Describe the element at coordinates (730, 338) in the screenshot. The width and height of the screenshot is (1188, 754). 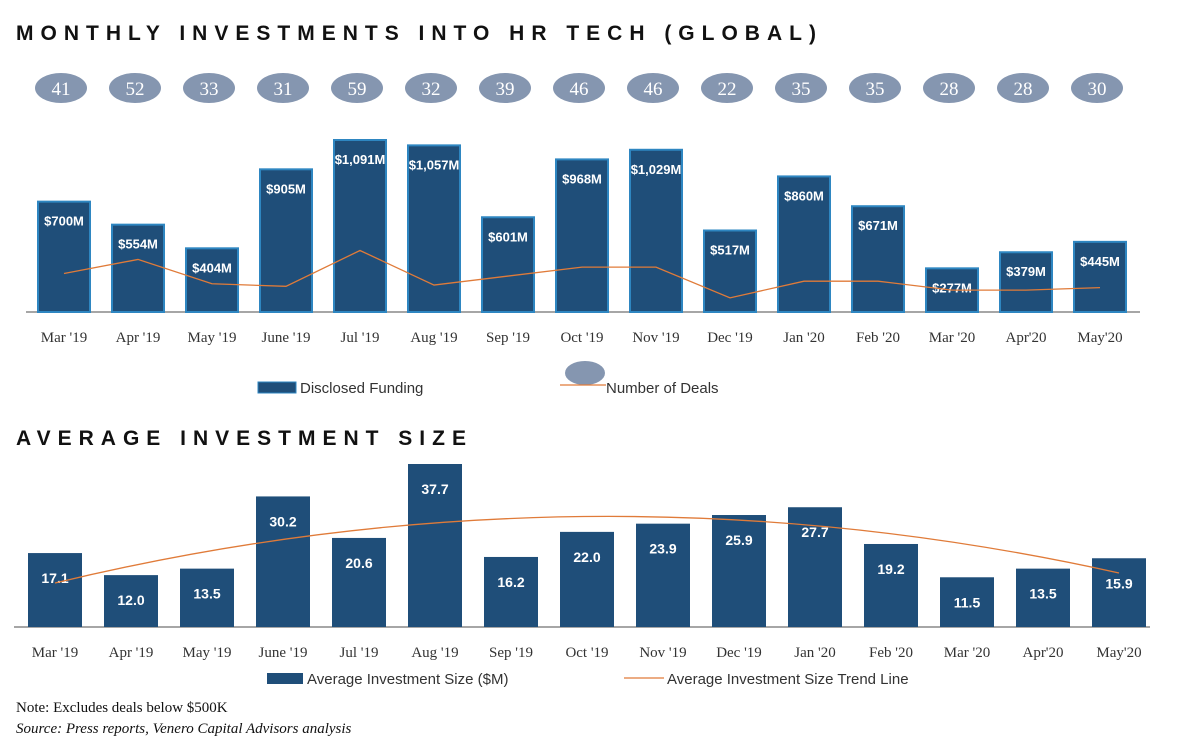
I see `x-tick-label: Dec '19` at that location.